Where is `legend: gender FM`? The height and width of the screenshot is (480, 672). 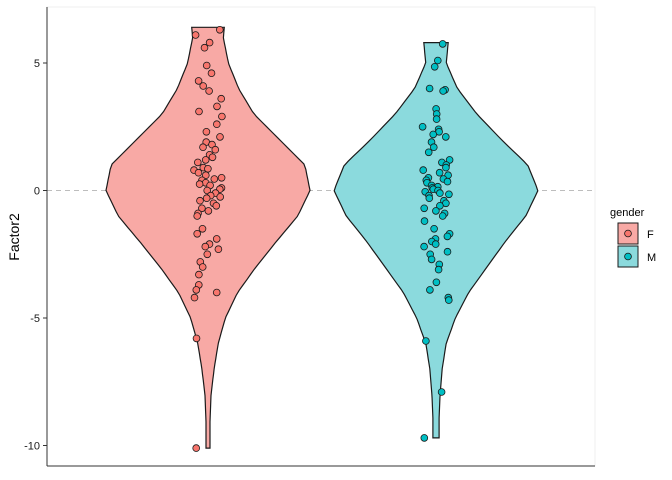 legend: gender FM is located at coordinates (633, 237).